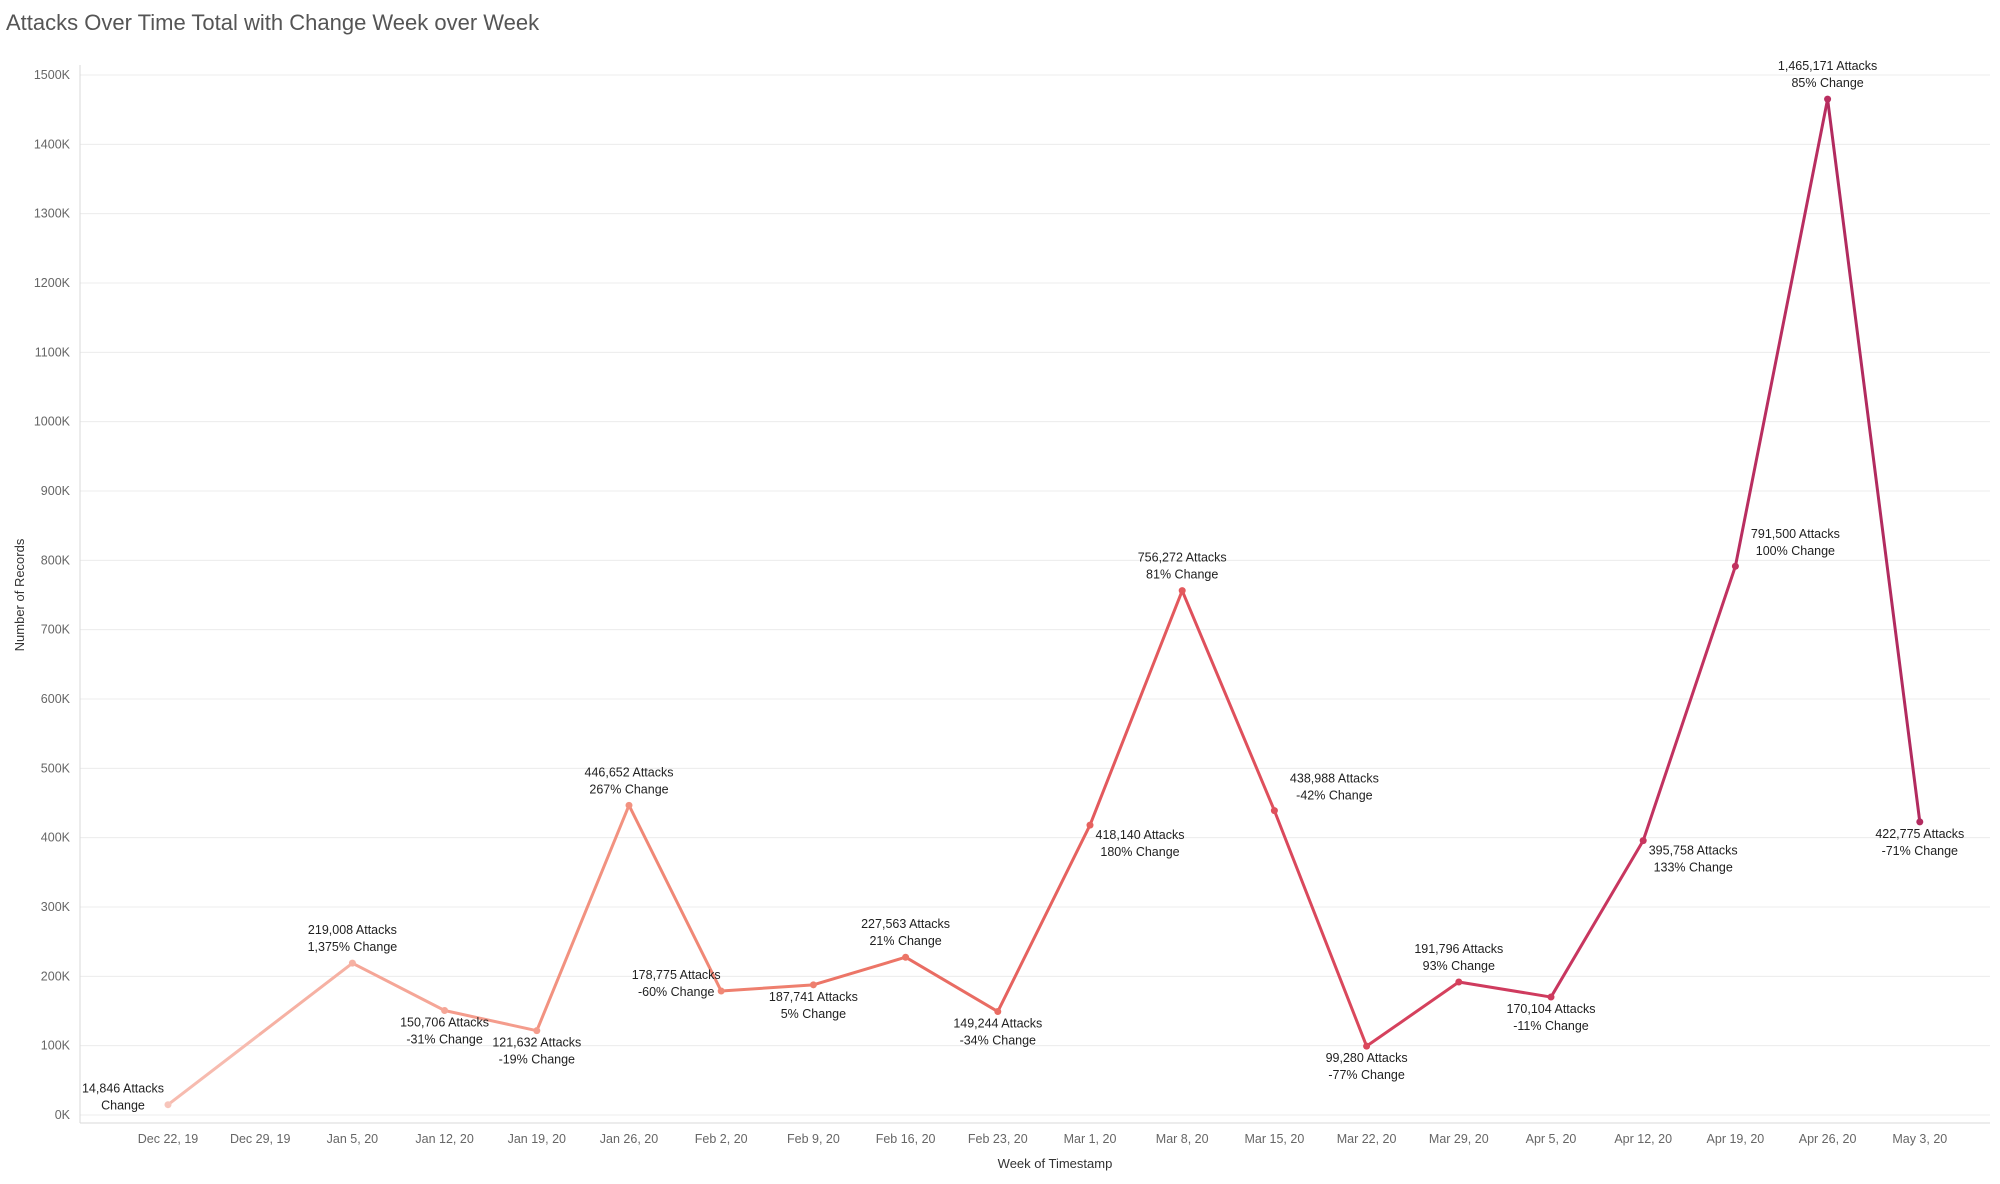 This screenshot has width=2000, height=1184. Describe the element at coordinates (905, 924) in the screenshot. I see `data-label: 227,563 Attacks` at that location.